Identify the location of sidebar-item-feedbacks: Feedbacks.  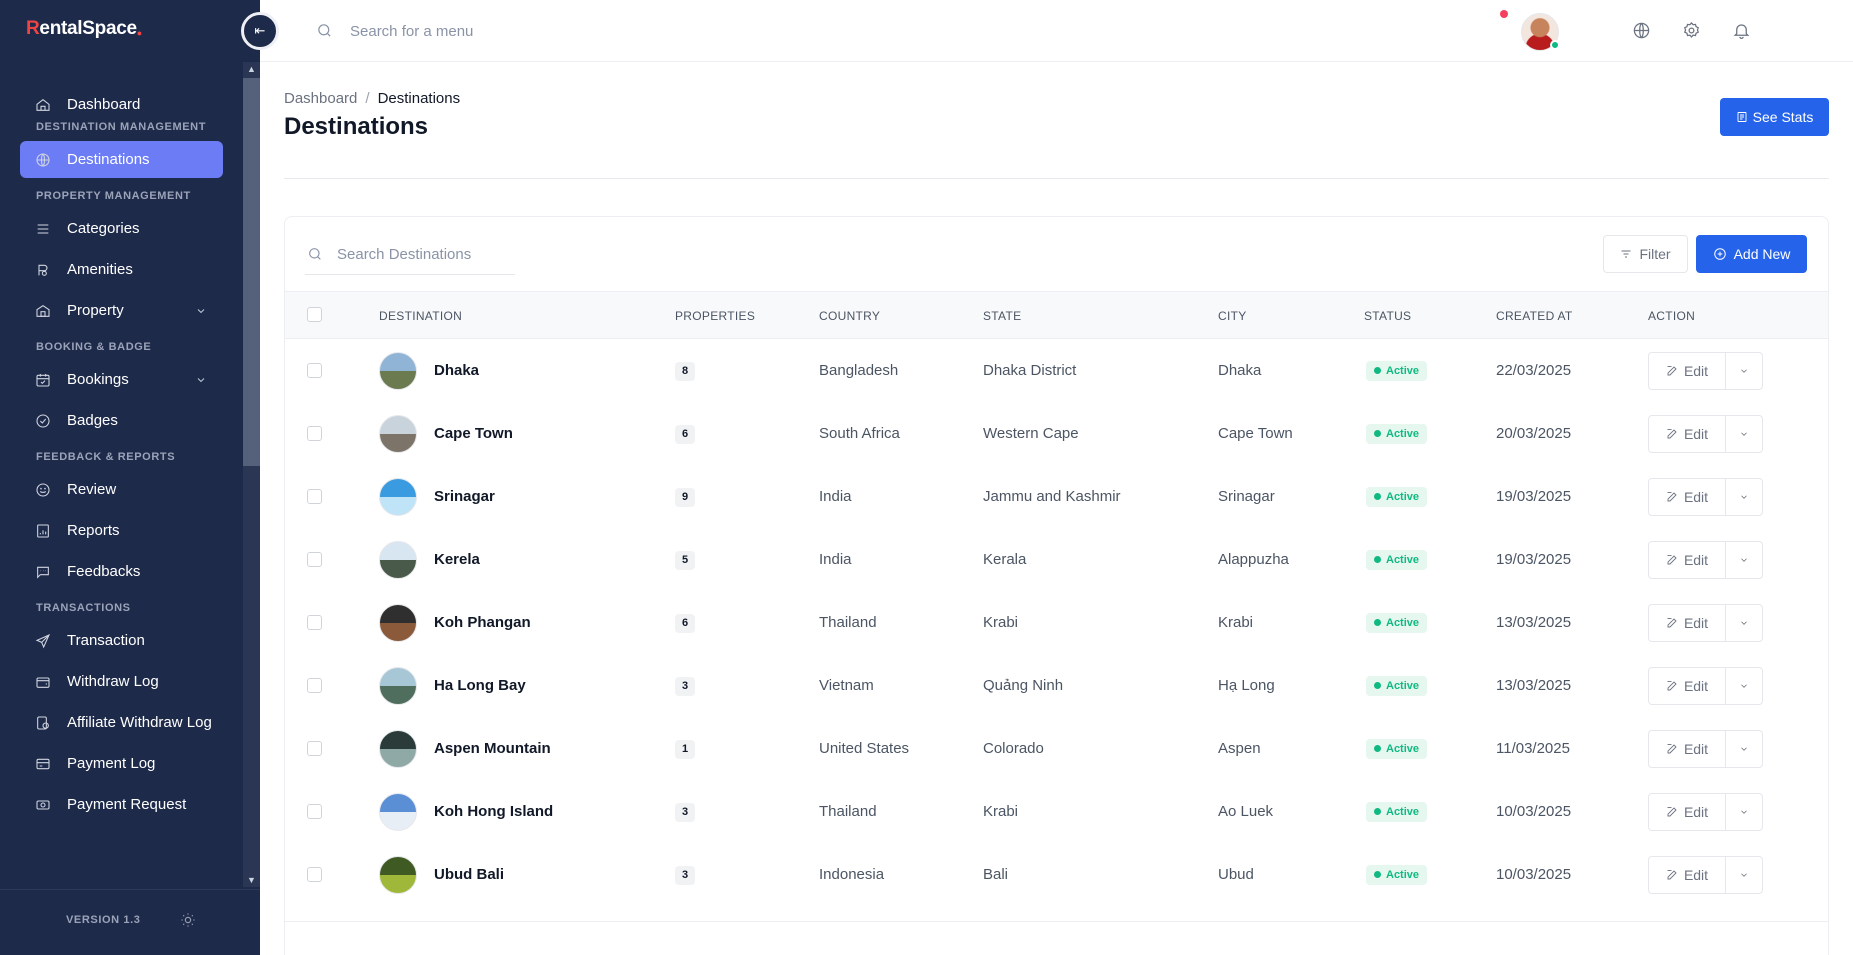
(121, 571).